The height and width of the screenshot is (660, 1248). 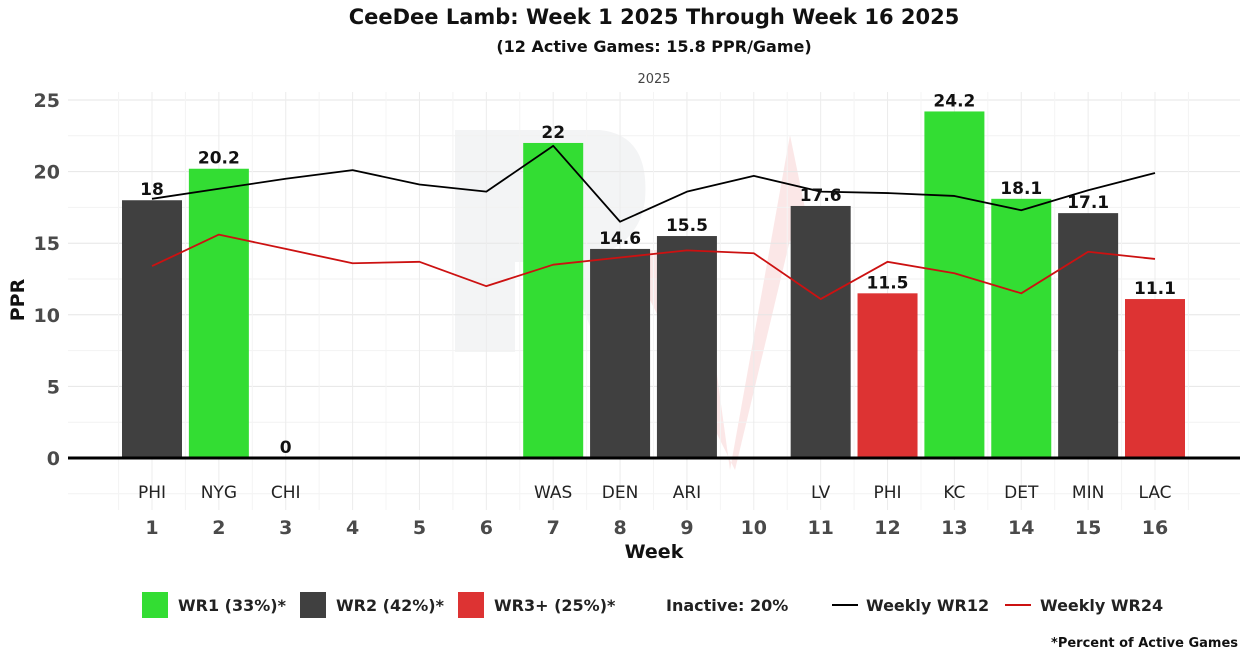 What do you see at coordinates (1155, 528) in the screenshot?
I see `x-tick-label-16: 16` at bounding box center [1155, 528].